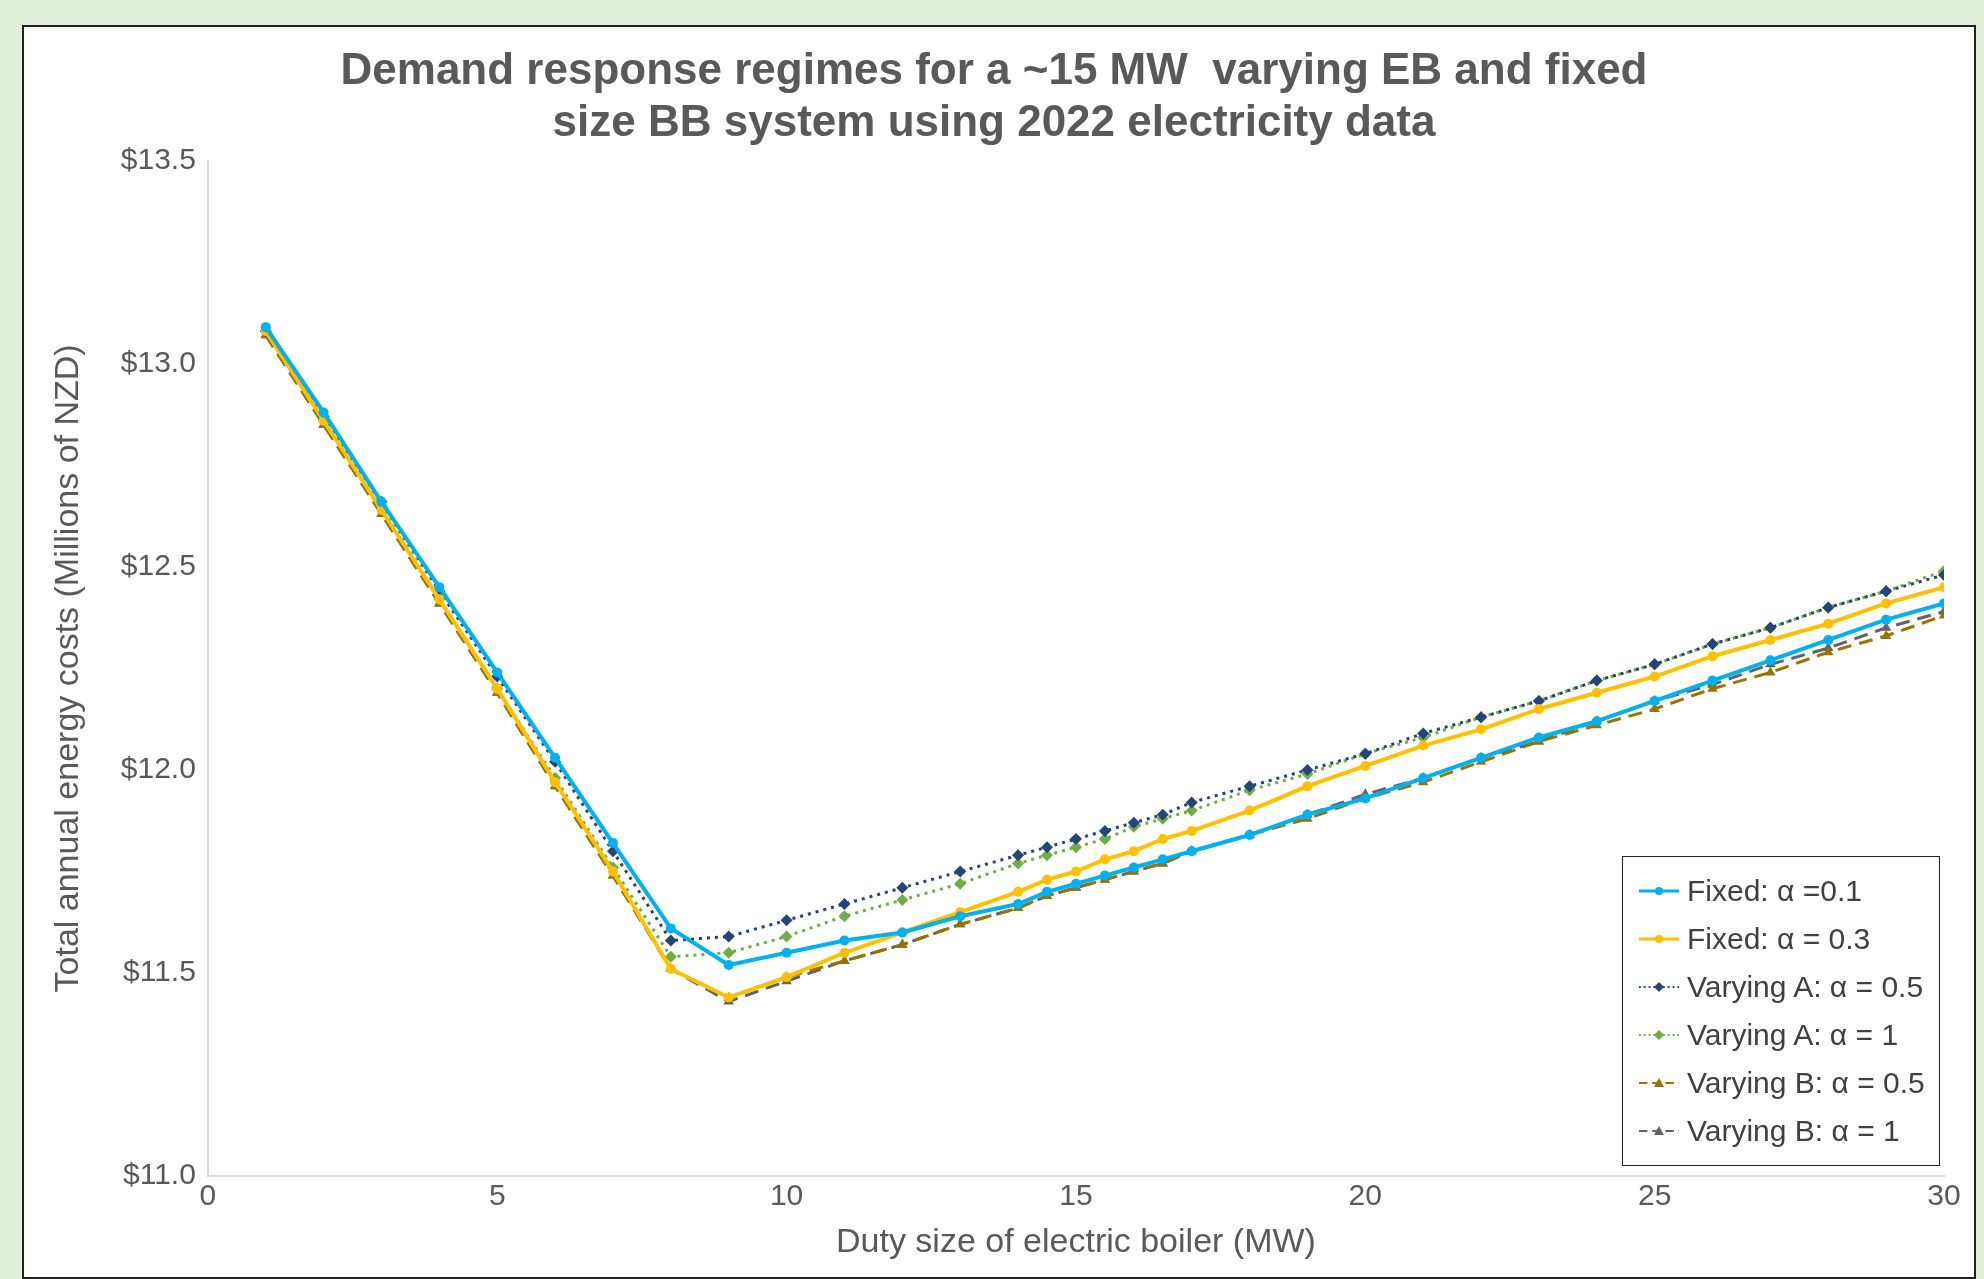 This screenshot has height=1279, width=1984. What do you see at coordinates (158, 361) in the screenshot?
I see `y-tick-label: $13.0` at bounding box center [158, 361].